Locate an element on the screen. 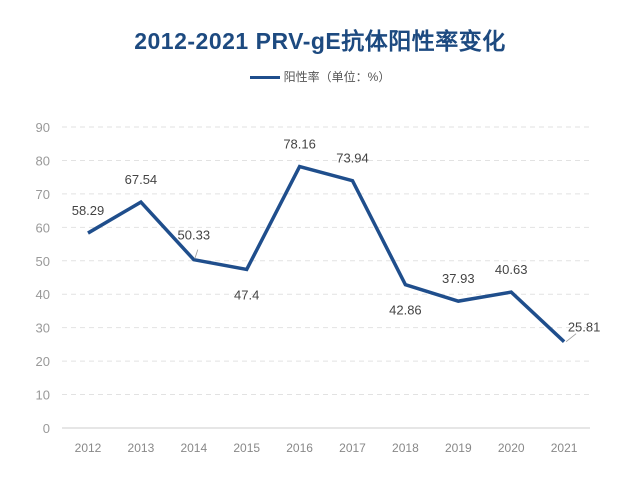  data-label: 47.4 is located at coordinates (246, 294).